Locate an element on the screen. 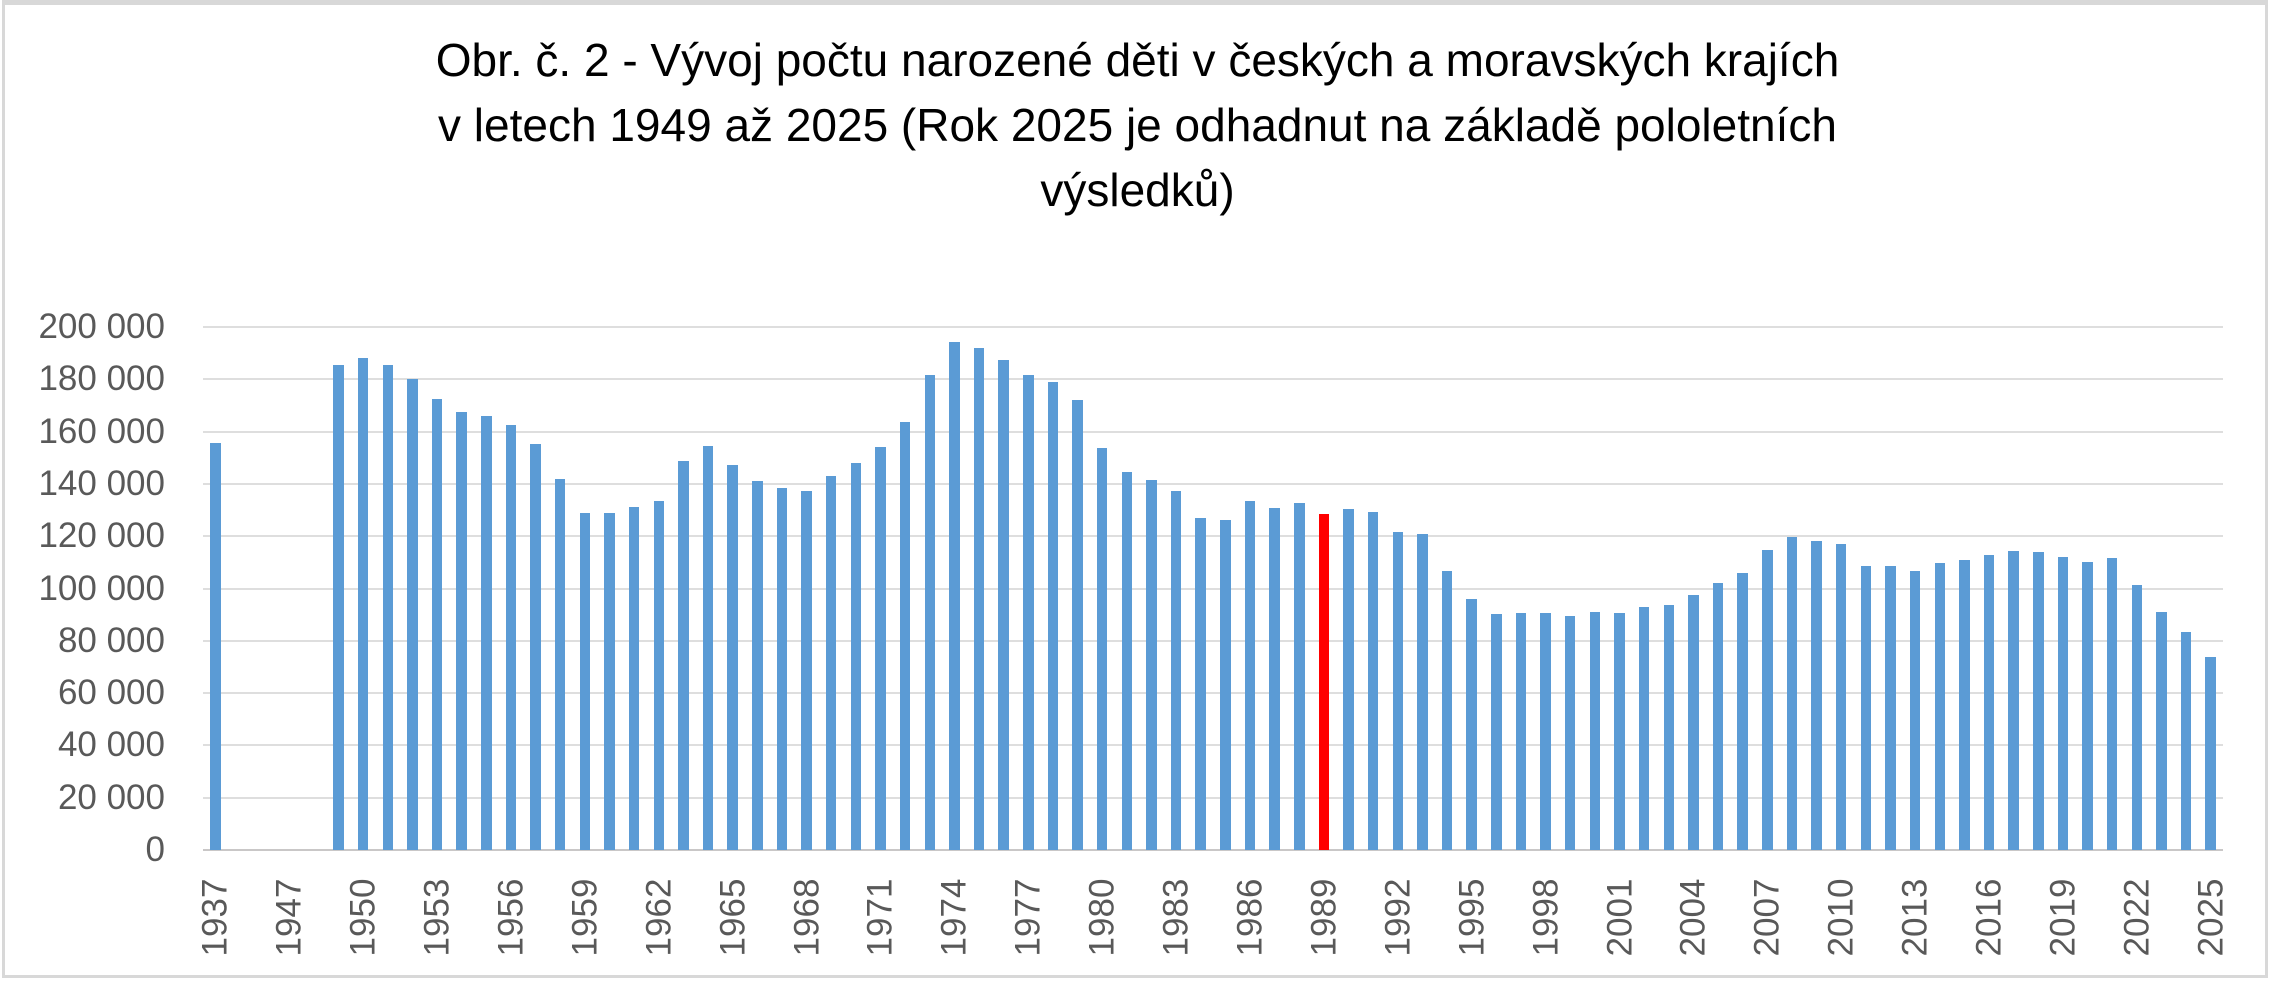 Image resolution: width=2275 pixels, height=992 pixels. x-tick-label: 2010 is located at coordinates (1841, 917).